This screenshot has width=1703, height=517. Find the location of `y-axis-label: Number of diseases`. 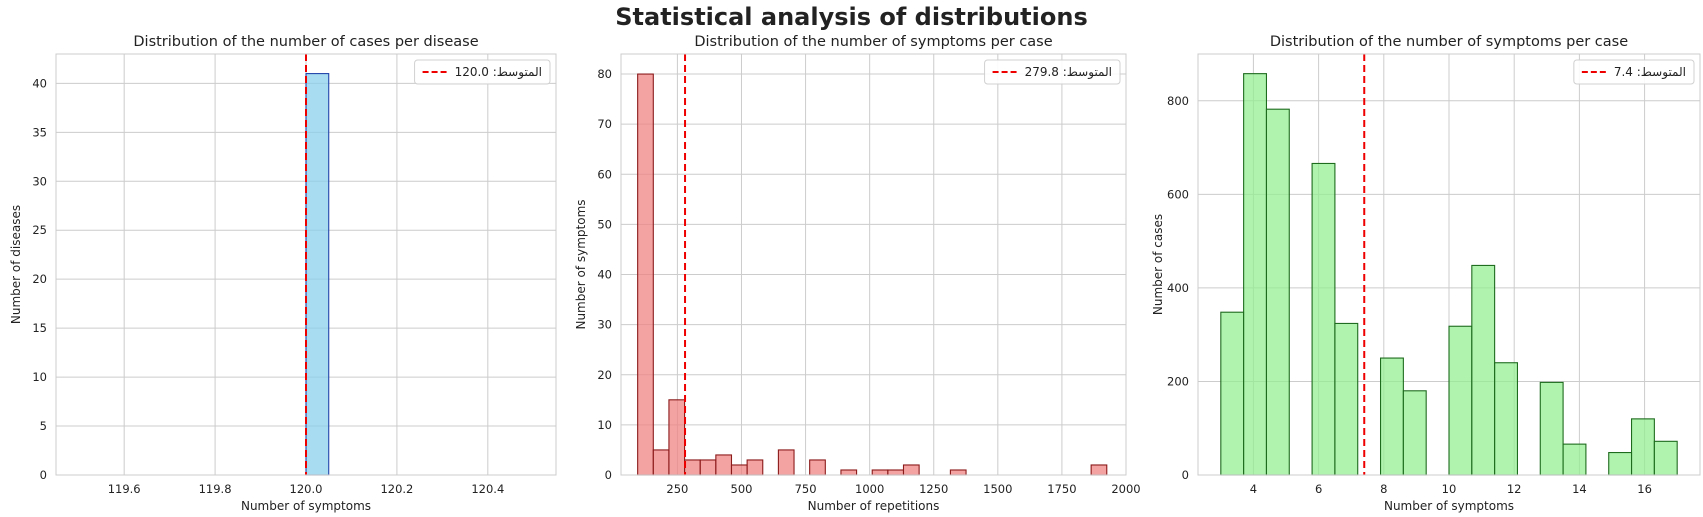

y-axis-label: Number of diseases is located at coordinates (16, 264).